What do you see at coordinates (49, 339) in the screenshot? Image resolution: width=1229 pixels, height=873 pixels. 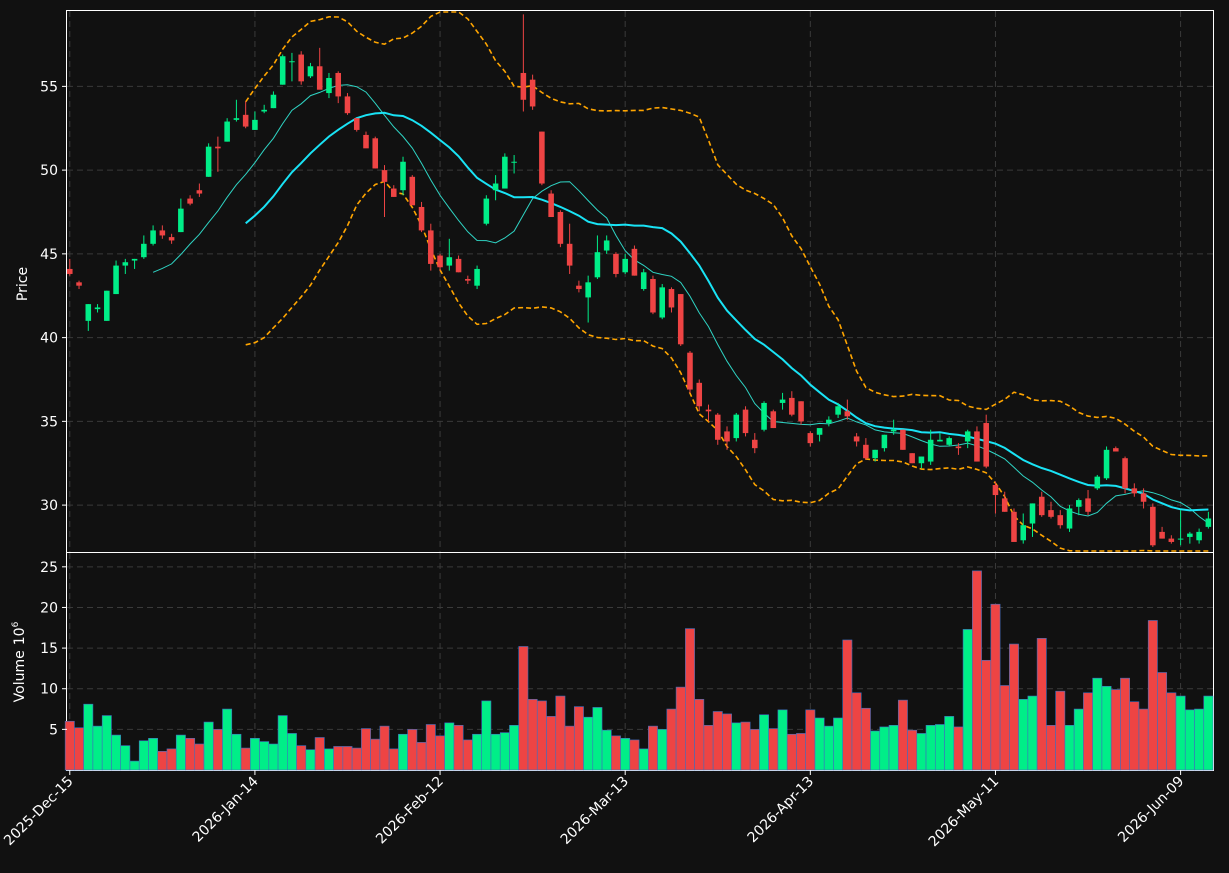 I see `price-y-tick-label: 40` at bounding box center [49, 339].